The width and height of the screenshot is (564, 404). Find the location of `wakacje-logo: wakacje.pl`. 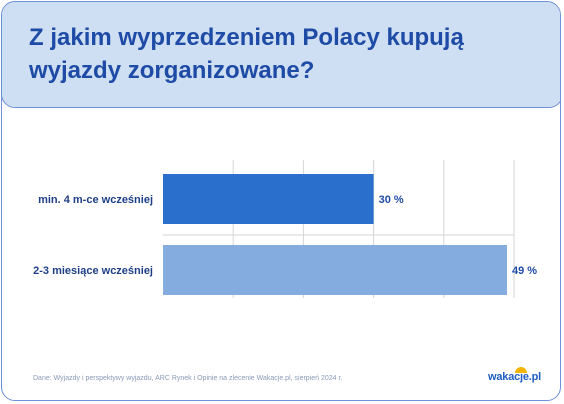

wakacje-logo: wakacje.pl is located at coordinates (515, 375).